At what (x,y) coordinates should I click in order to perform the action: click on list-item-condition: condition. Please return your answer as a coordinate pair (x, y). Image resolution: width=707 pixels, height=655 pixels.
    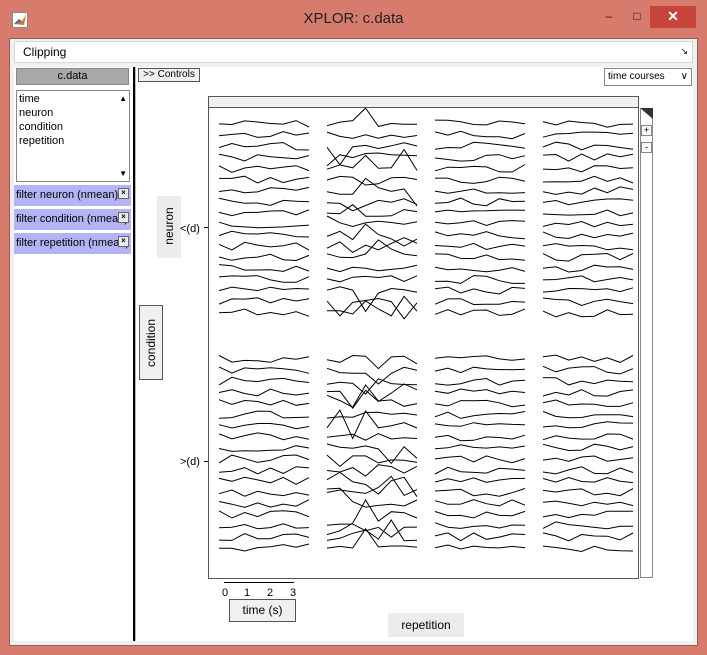
    Looking at the image, I should click on (41, 127).